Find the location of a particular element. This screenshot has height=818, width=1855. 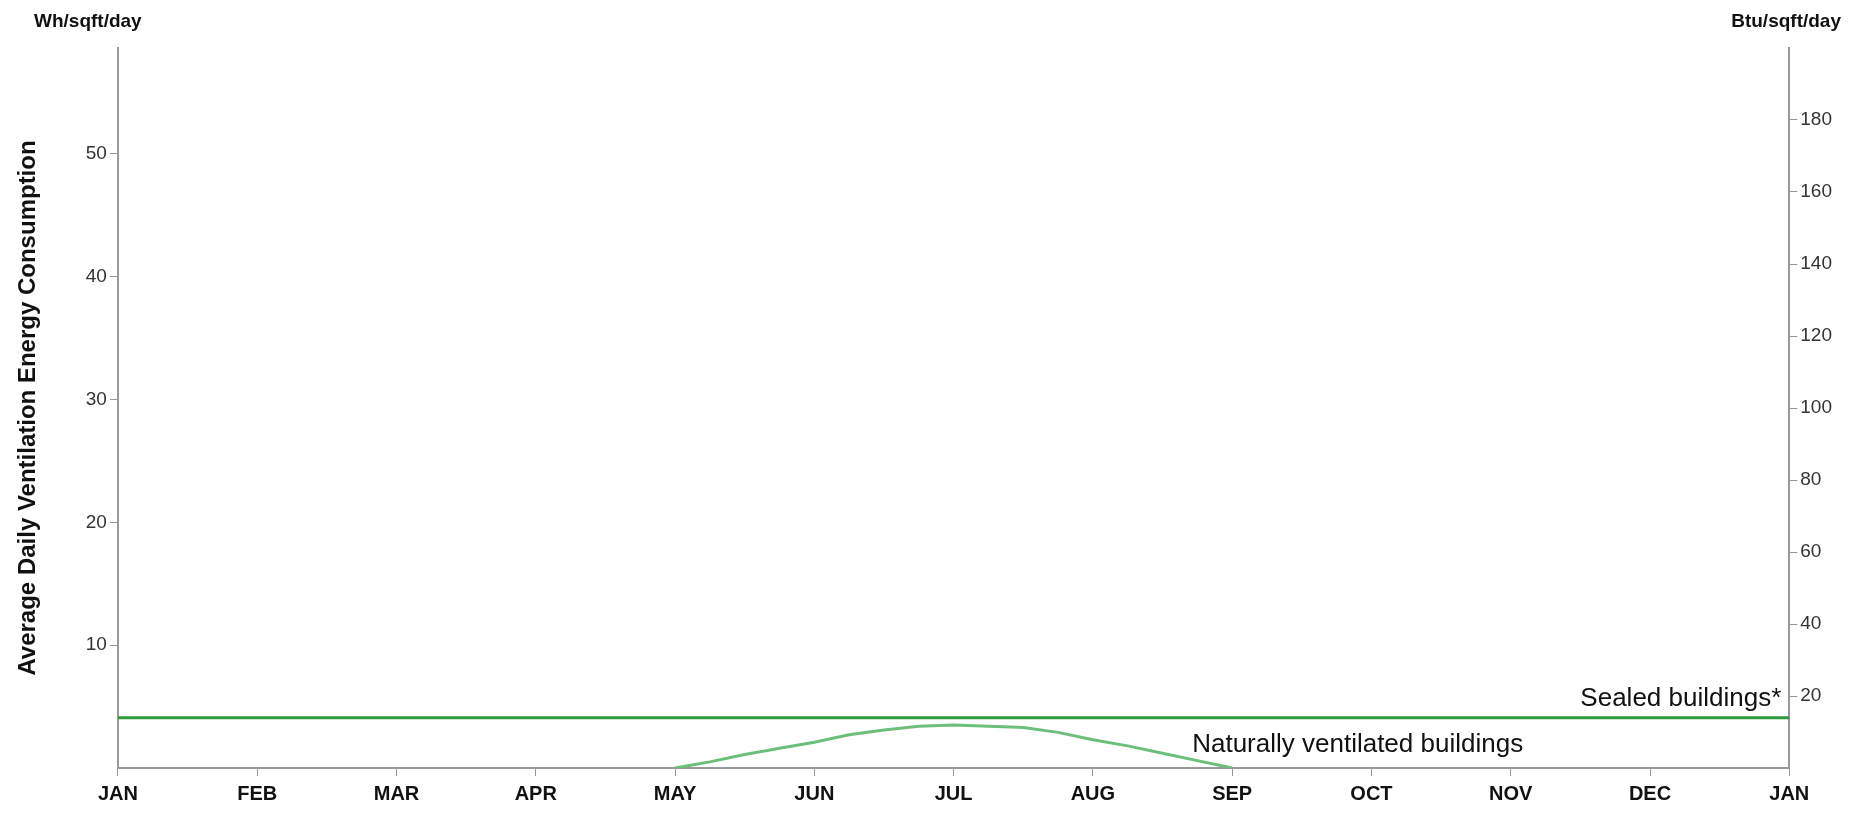

y-tick-label: 20 is located at coordinates (96, 521).